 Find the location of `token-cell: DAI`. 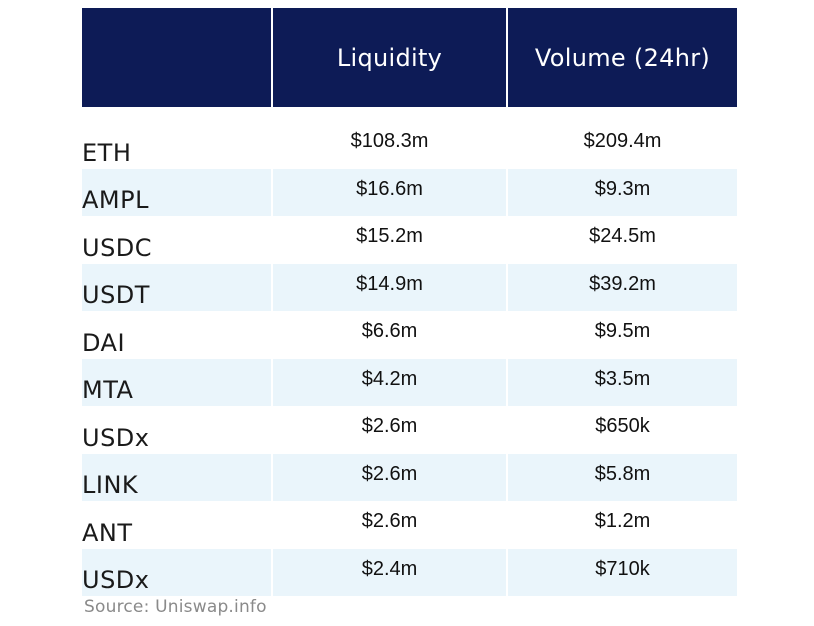

token-cell: DAI is located at coordinates (104, 342).